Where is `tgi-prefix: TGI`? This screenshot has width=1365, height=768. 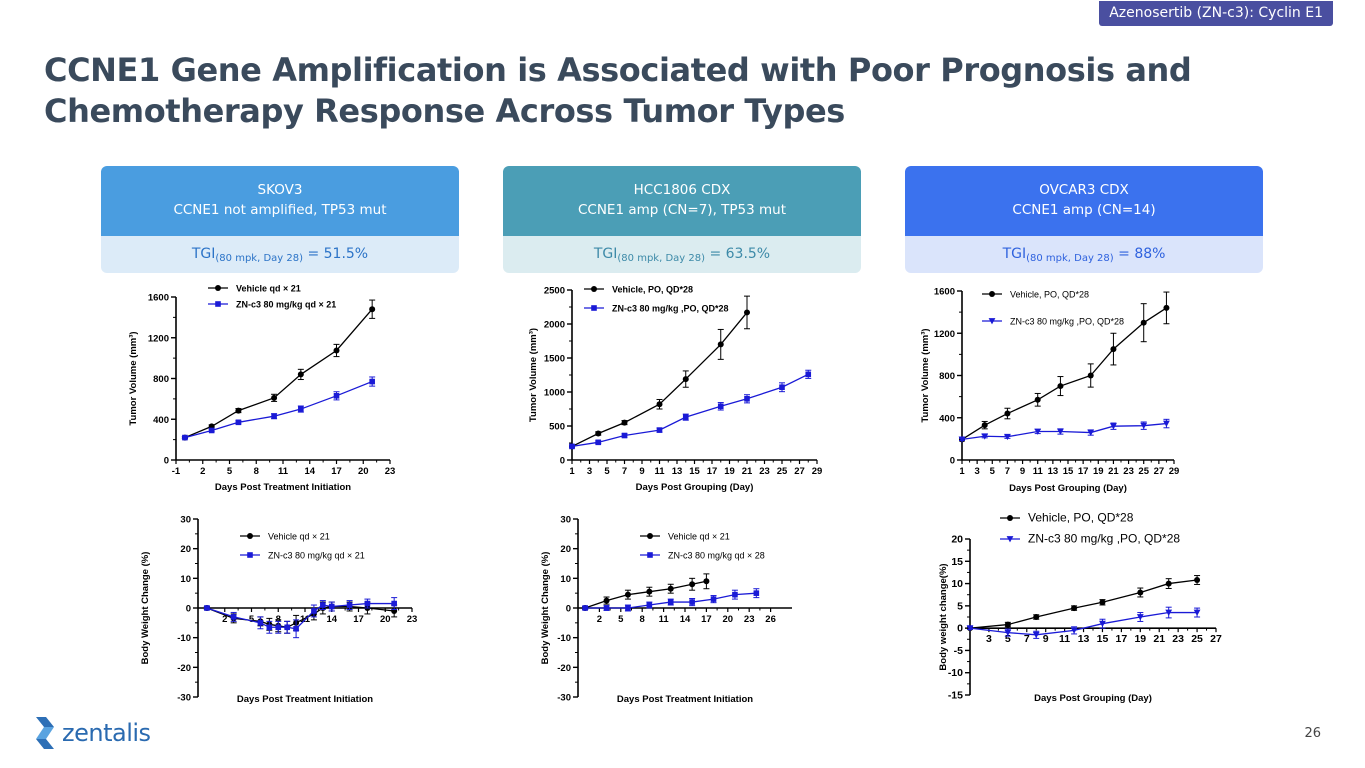
tgi-prefix: TGI is located at coordinates (605, 254).